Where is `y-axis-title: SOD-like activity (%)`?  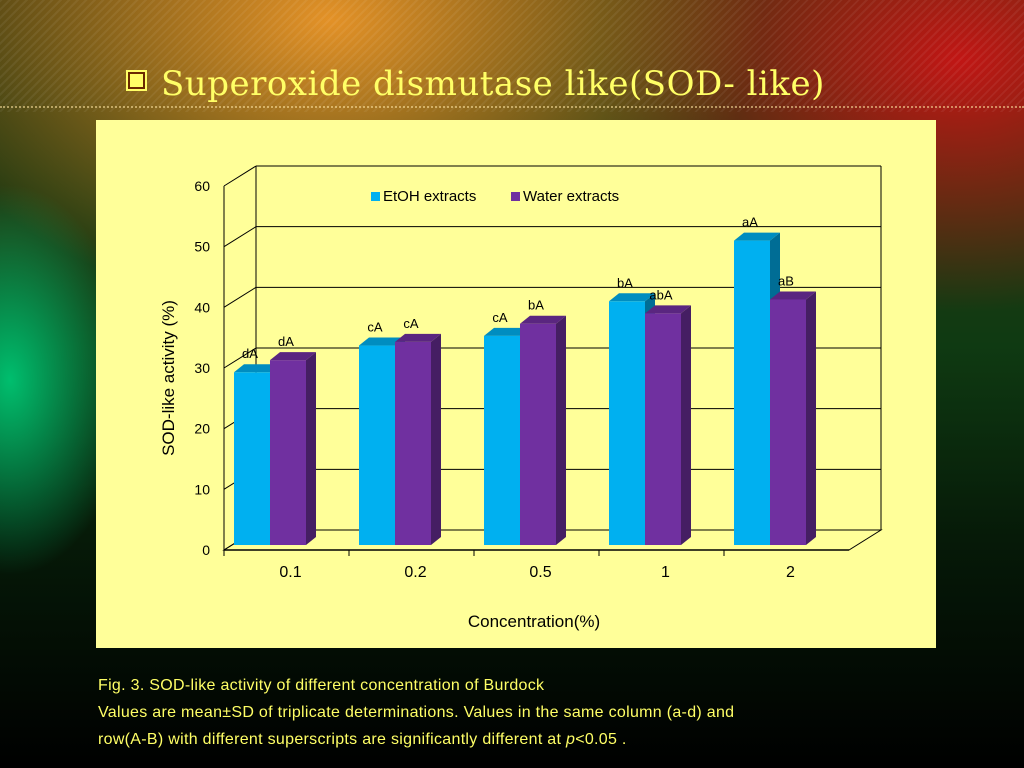 y-axis-title: SOD-like activity (%) is located at coordinates (168, 378).